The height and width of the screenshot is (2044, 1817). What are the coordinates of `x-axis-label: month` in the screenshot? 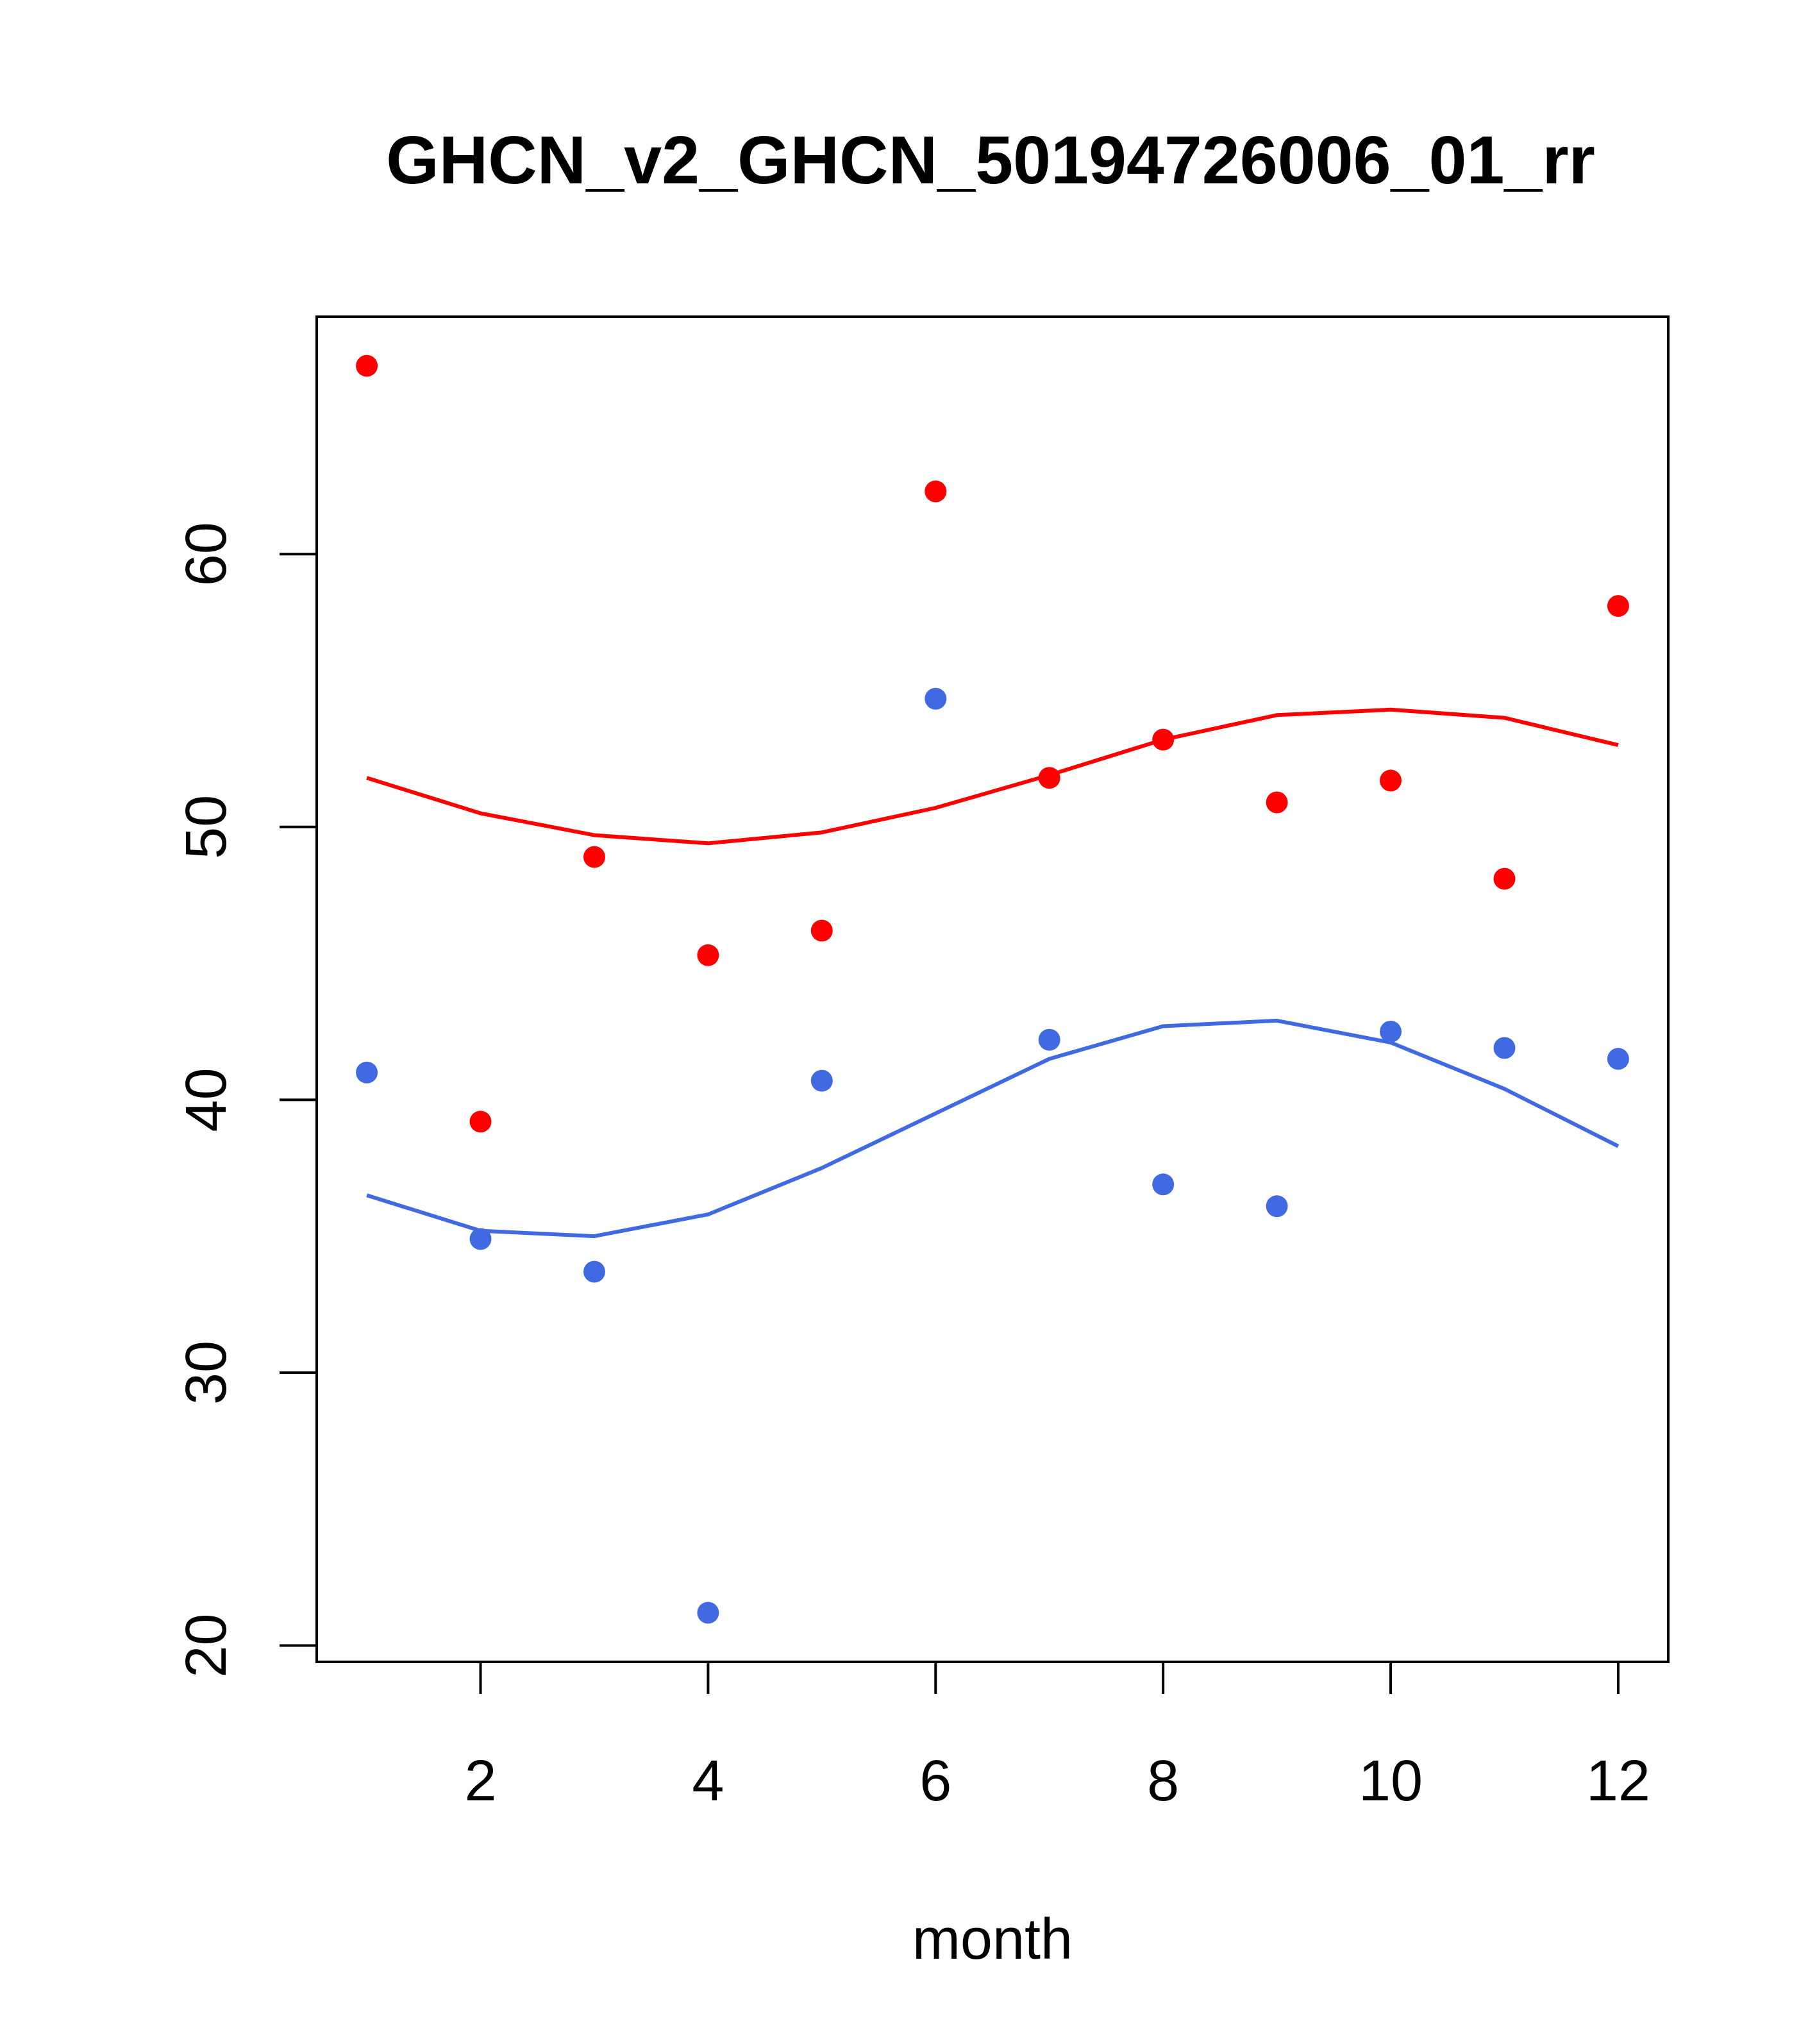 It's located at (993, 1940).